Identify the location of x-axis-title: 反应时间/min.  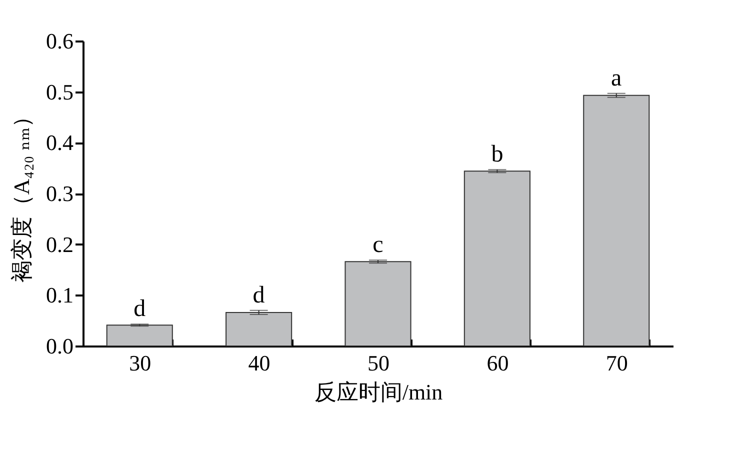
(378, 392).